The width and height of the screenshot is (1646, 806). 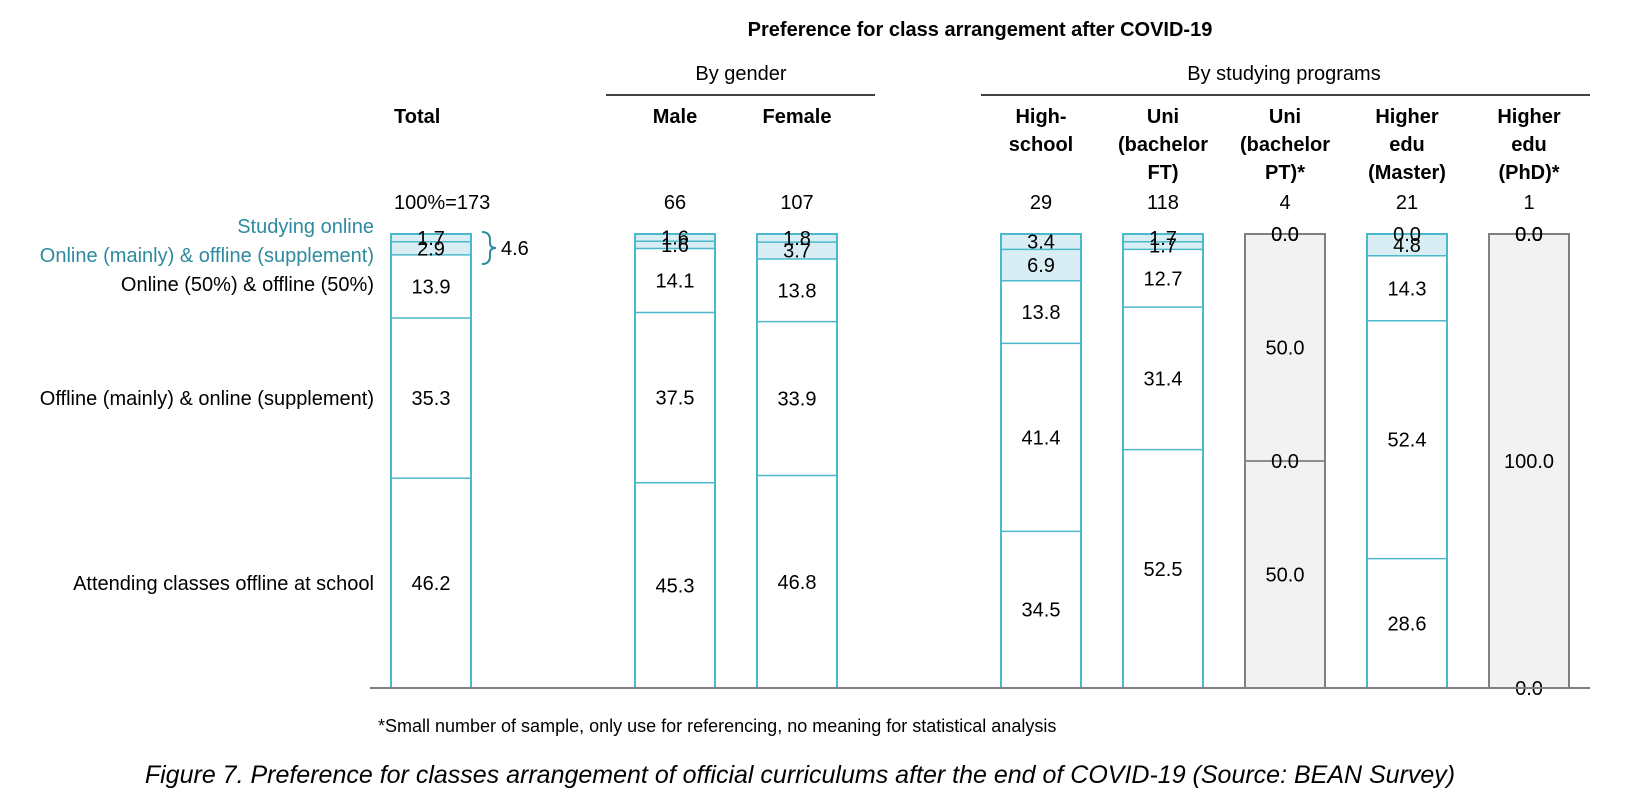 What do you see at coordinates (1529, 117) in the screenshot?
I see `column-header-higher-edu-phd-line-1: Higher` at bounding box center [1529, 117].